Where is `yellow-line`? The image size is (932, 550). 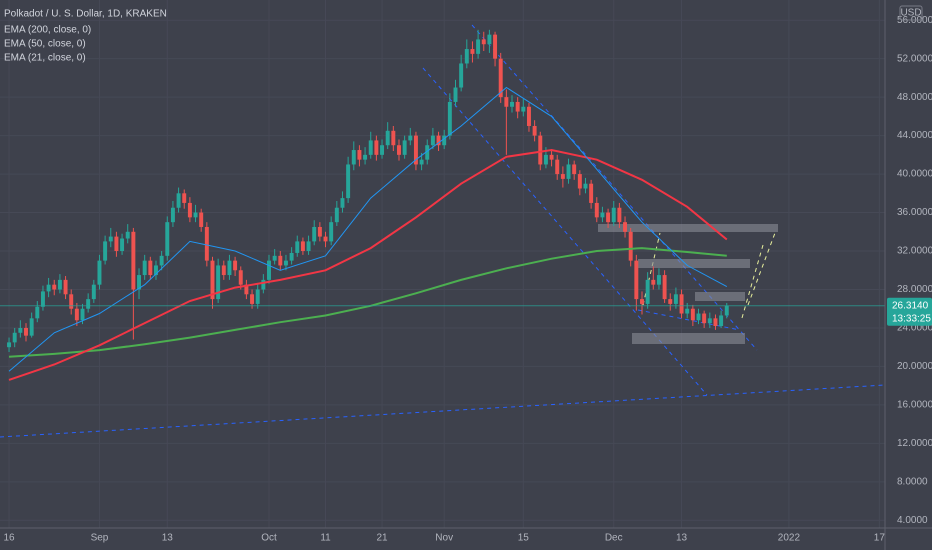
yellow-line is located at coordinates (761, 269).